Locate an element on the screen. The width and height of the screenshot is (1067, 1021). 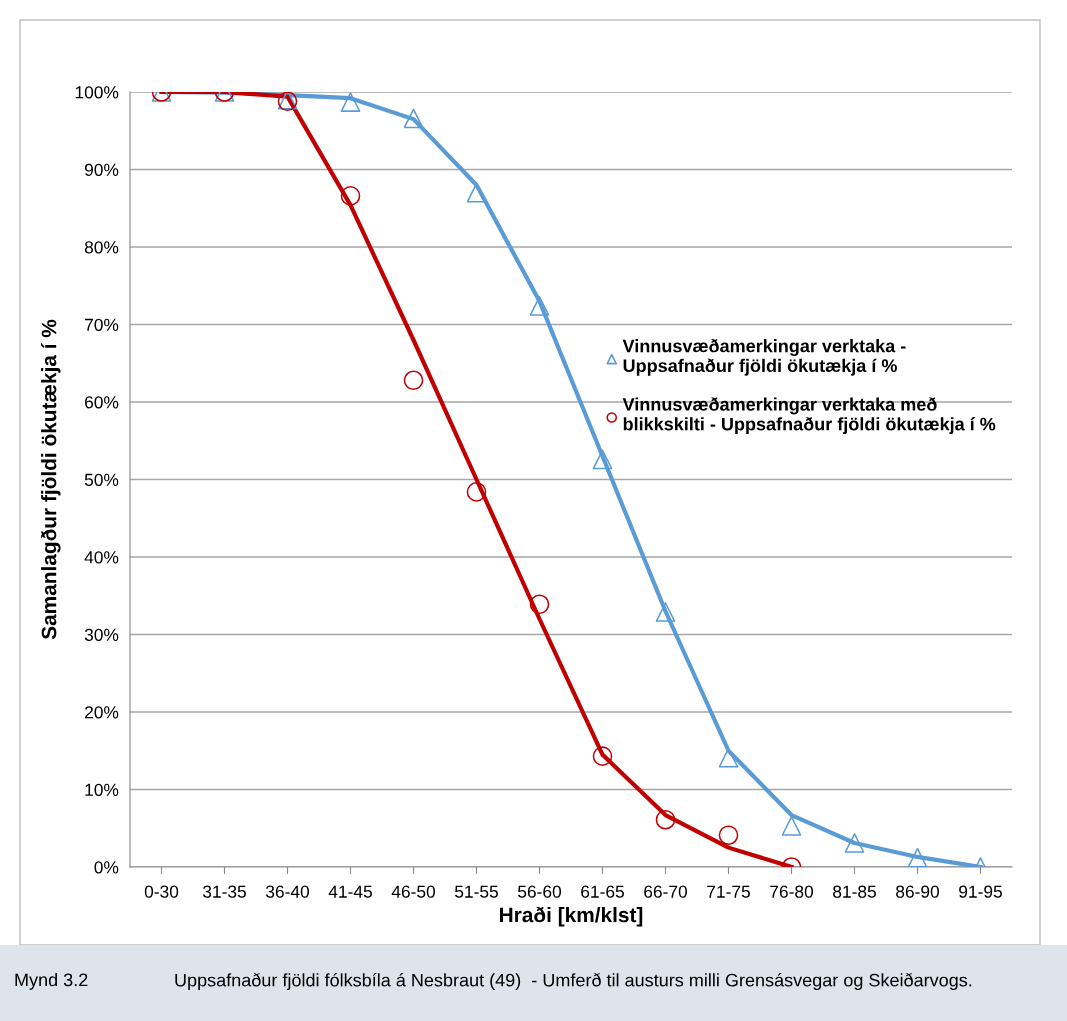
x-tick-label: 66-70 is located at coordinates (666, 891).